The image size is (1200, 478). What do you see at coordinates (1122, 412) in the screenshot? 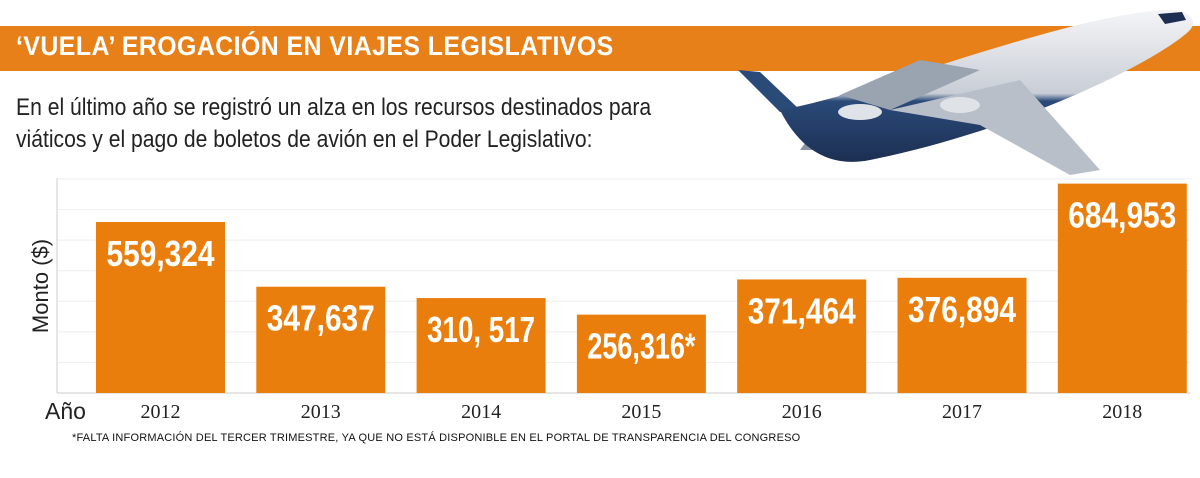
I see `x-tick-label: 2018` at bounding box center [1122, 412].